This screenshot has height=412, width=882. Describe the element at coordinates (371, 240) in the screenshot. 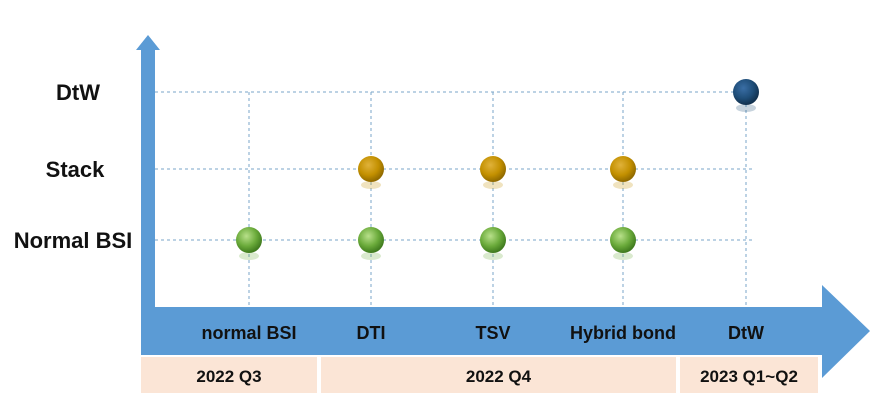

I see `point-dti-normal-bsi` at that location.